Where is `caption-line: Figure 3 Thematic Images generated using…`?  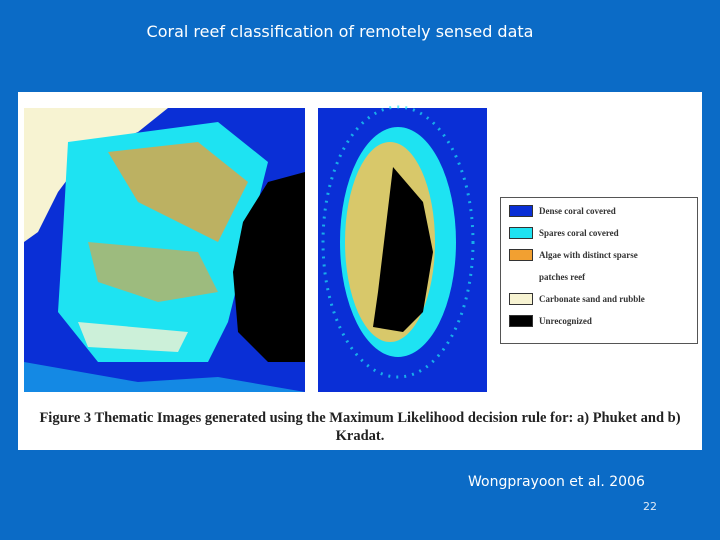
caption-line: Figure 3 Thematic Images generated using… is located at coordinates (360, 418).